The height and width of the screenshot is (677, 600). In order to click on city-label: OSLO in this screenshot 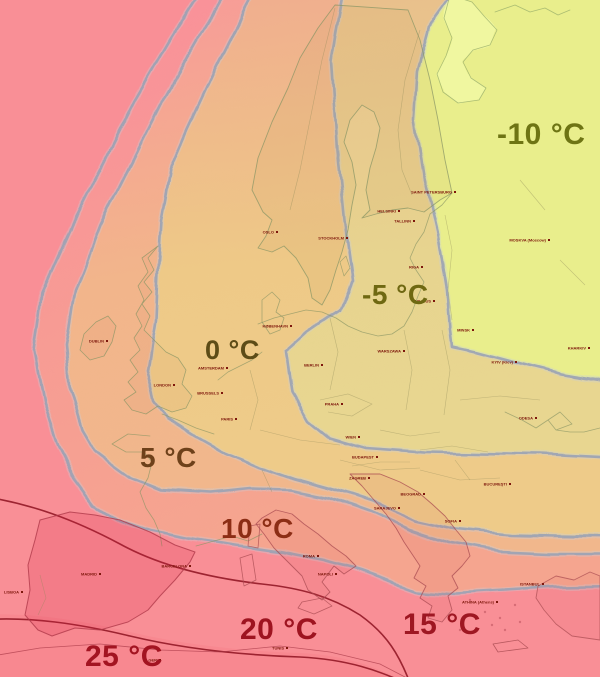, I will do `click(268, 232)`.